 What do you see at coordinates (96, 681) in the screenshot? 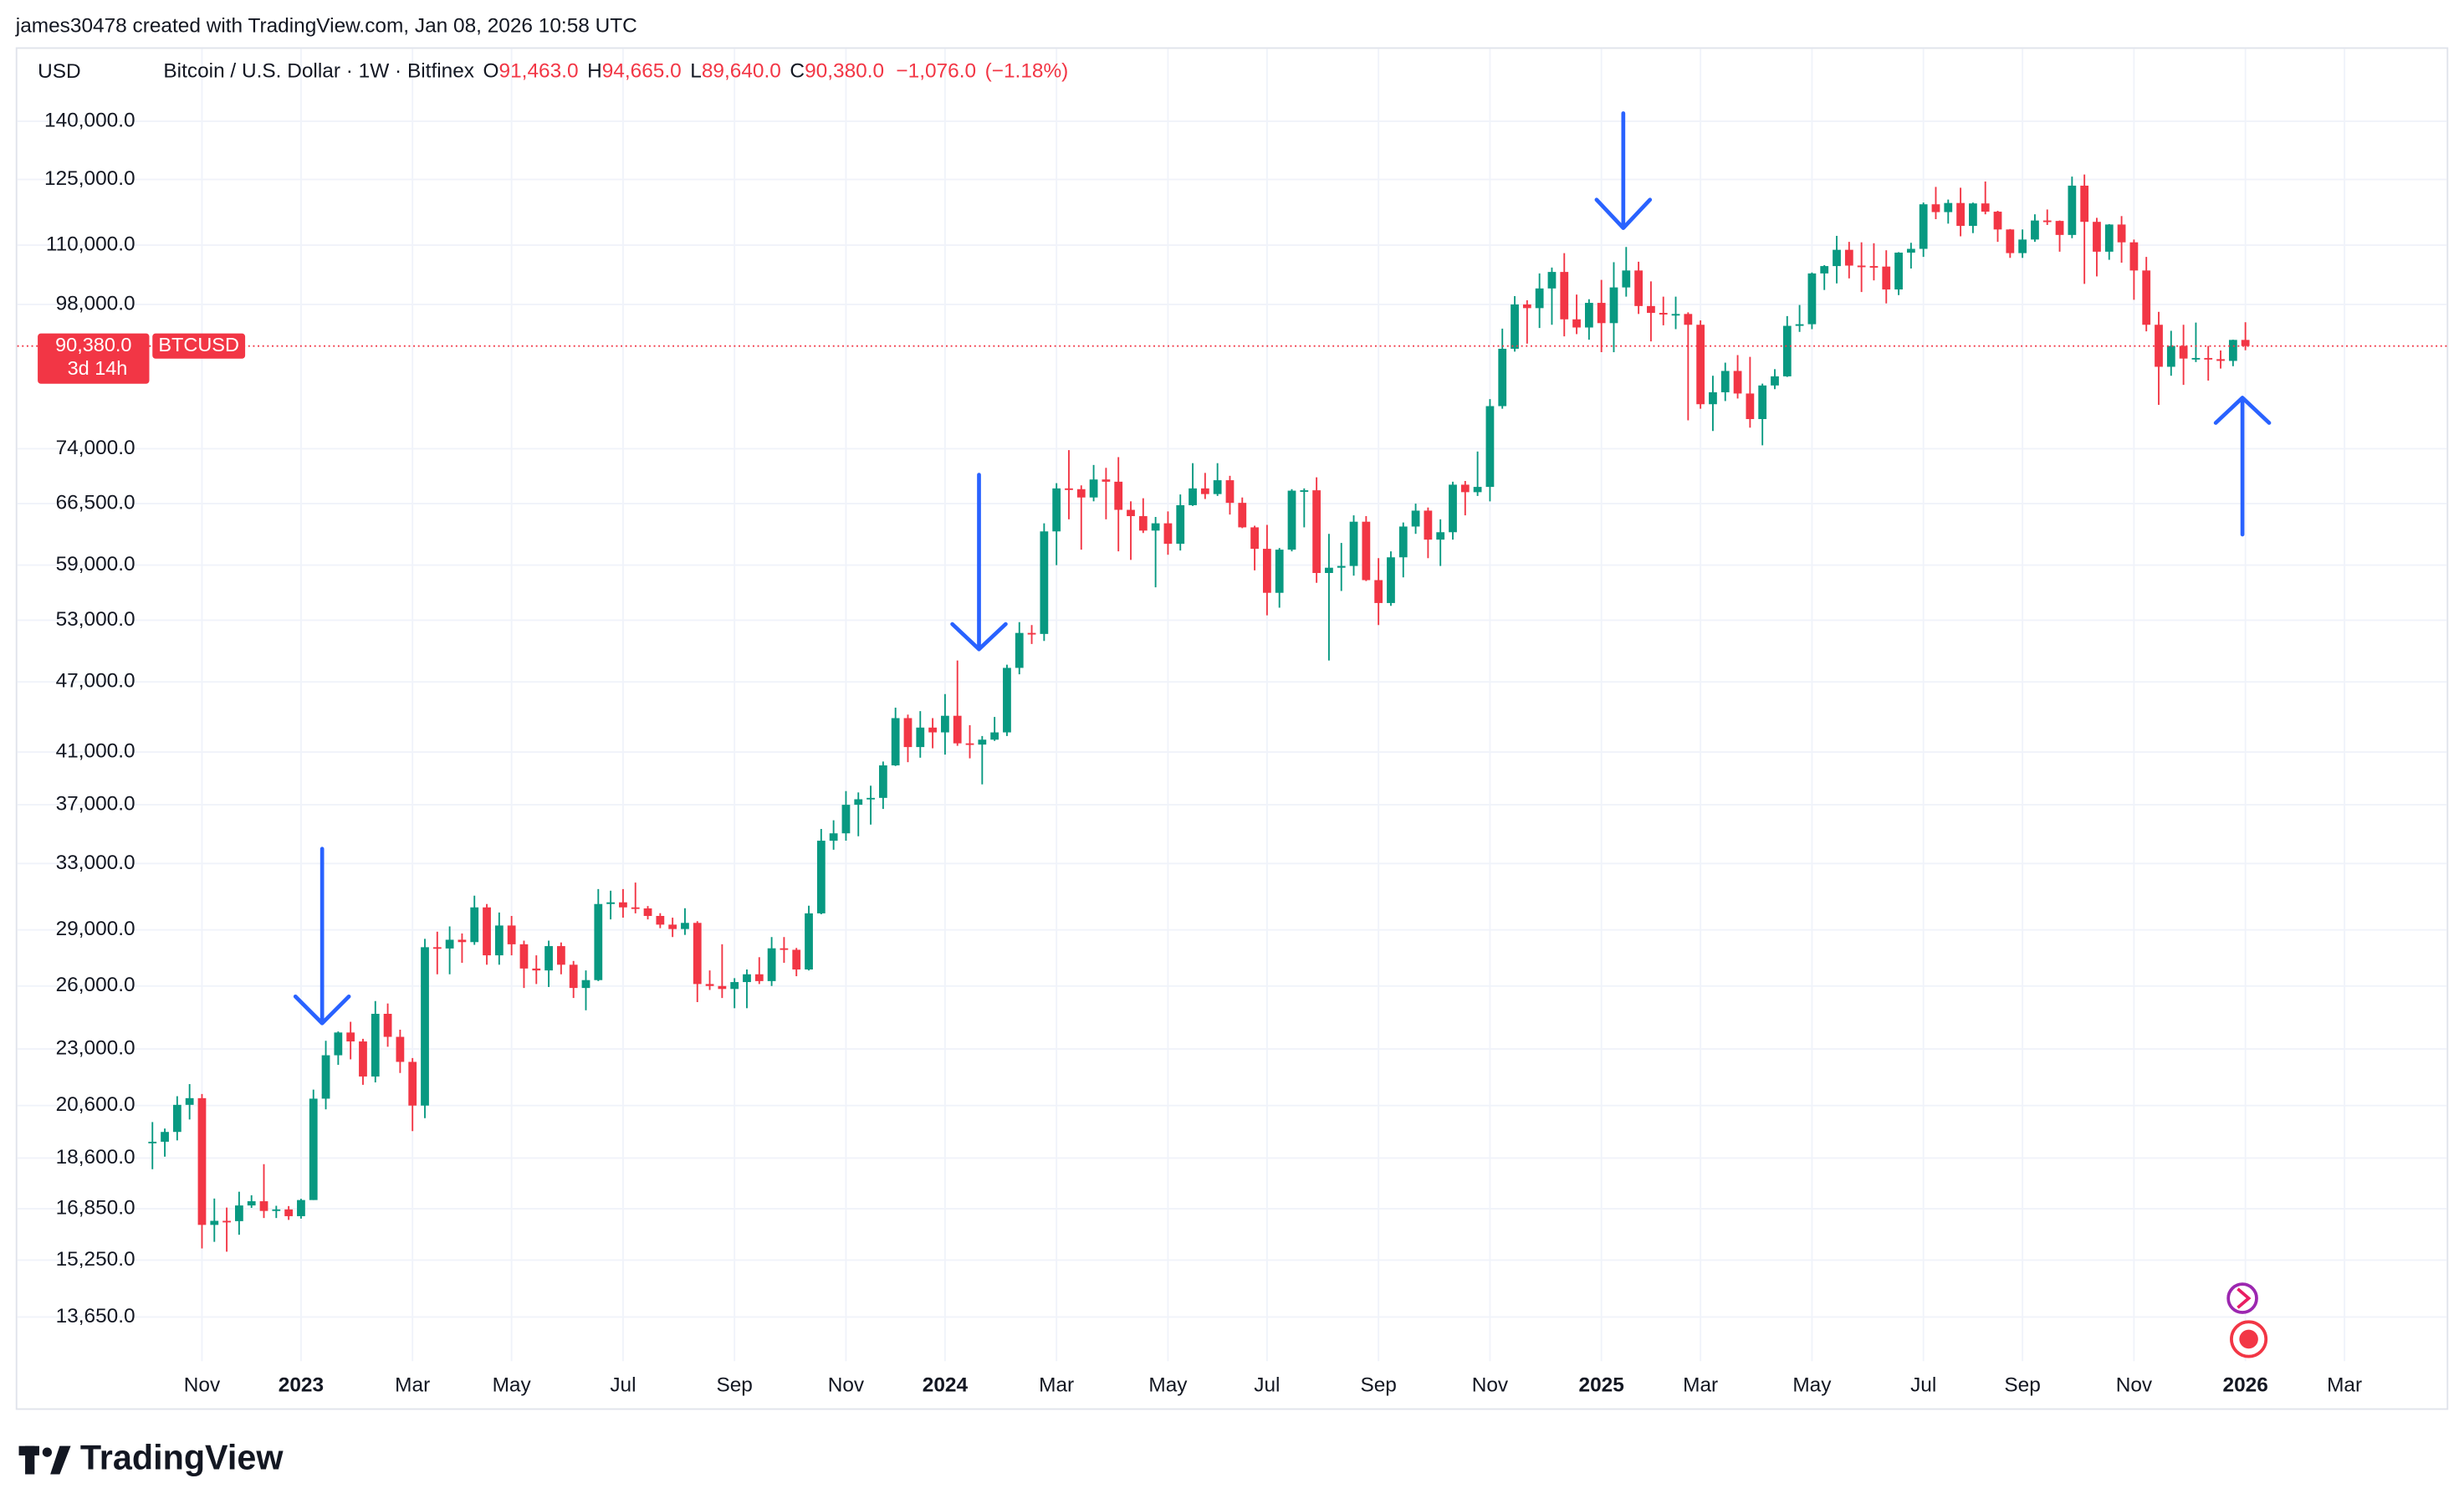
I see `y-tick-label: 47,000.0` at bounding box center [96, 681].